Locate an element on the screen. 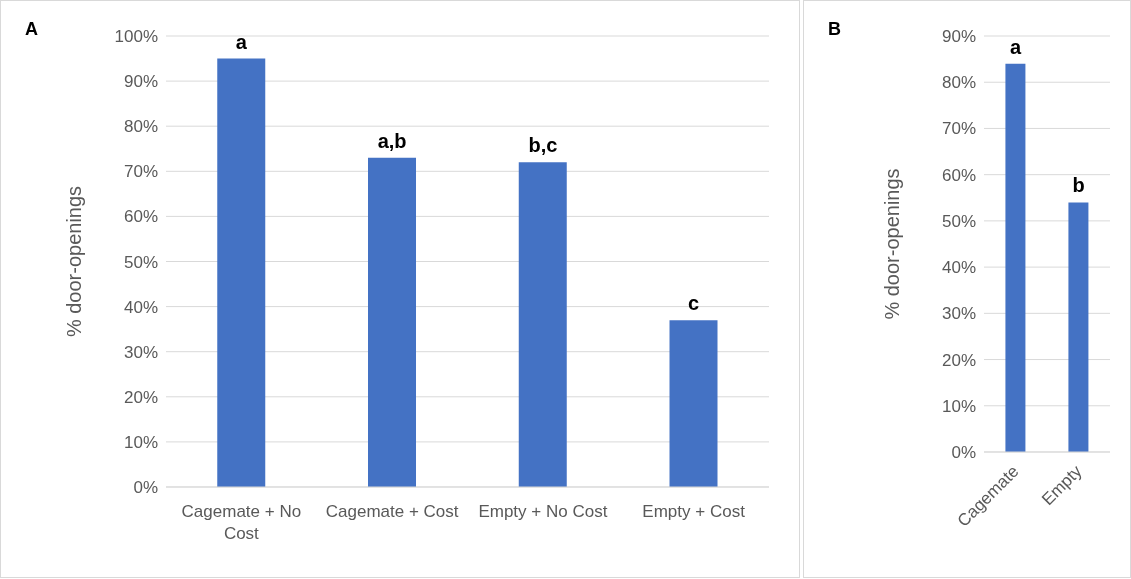 The image size is (1131, 579). x-tick-label: Cagemate + No Cost is located at coordinates (241, 522).